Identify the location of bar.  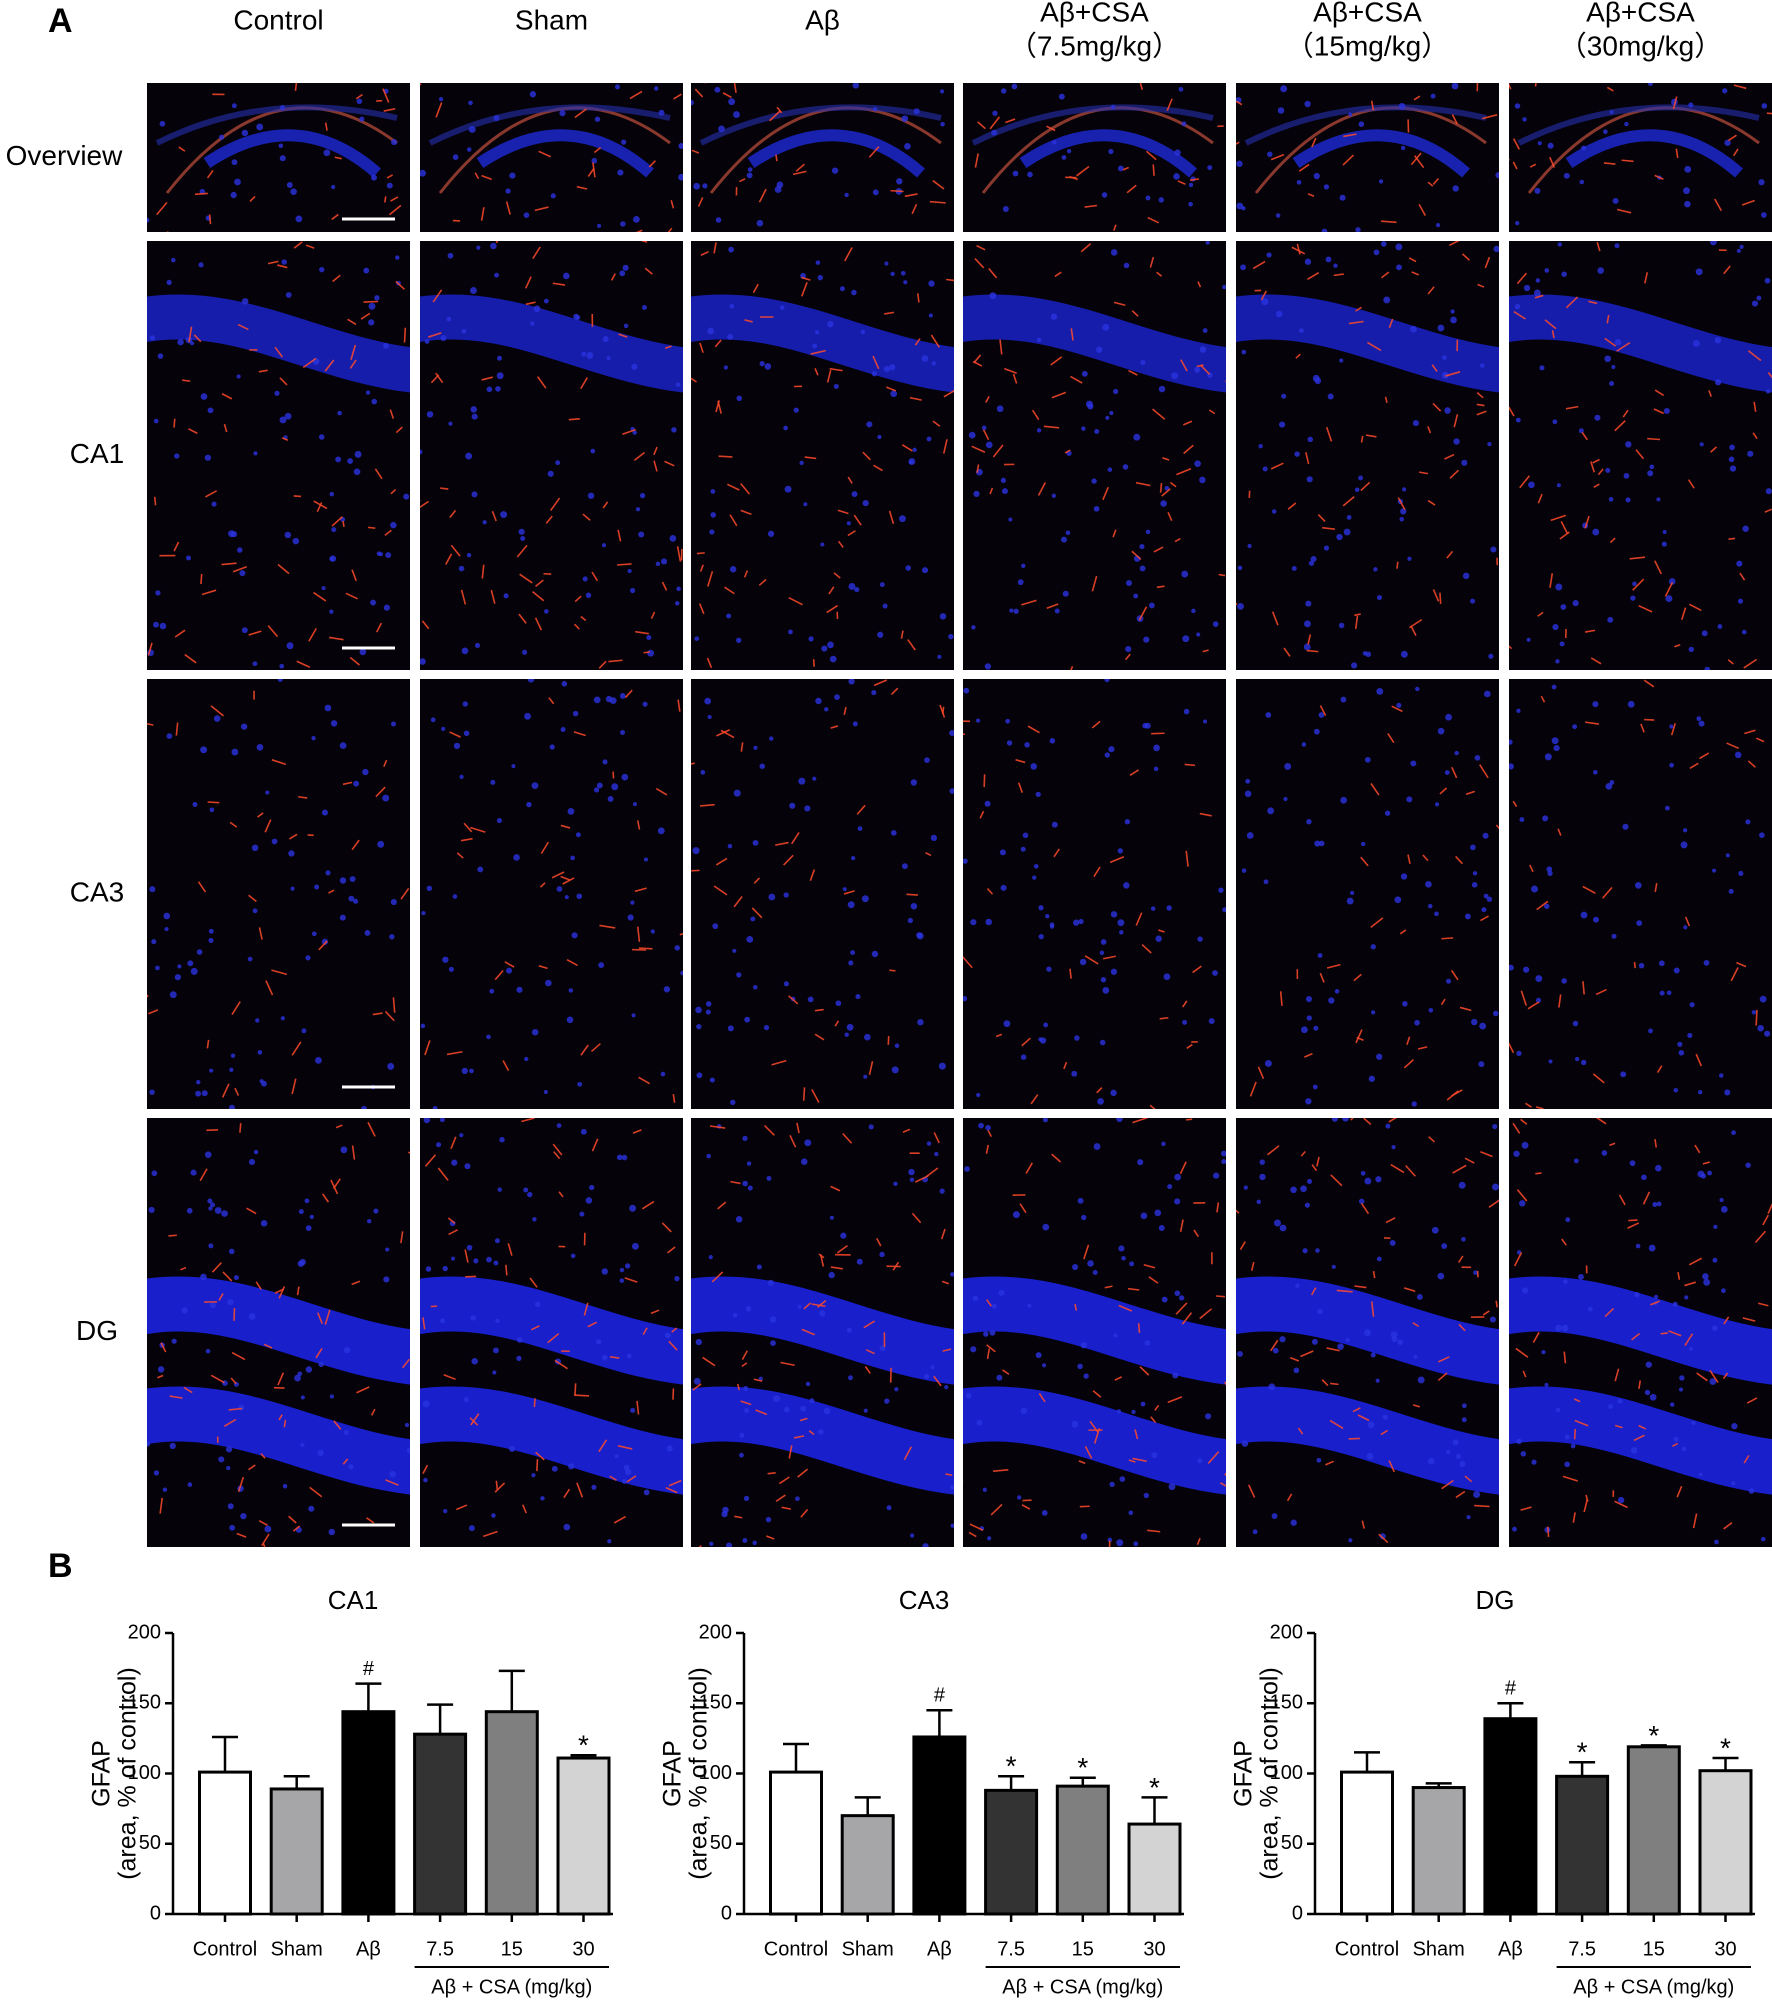
(440, 1824).